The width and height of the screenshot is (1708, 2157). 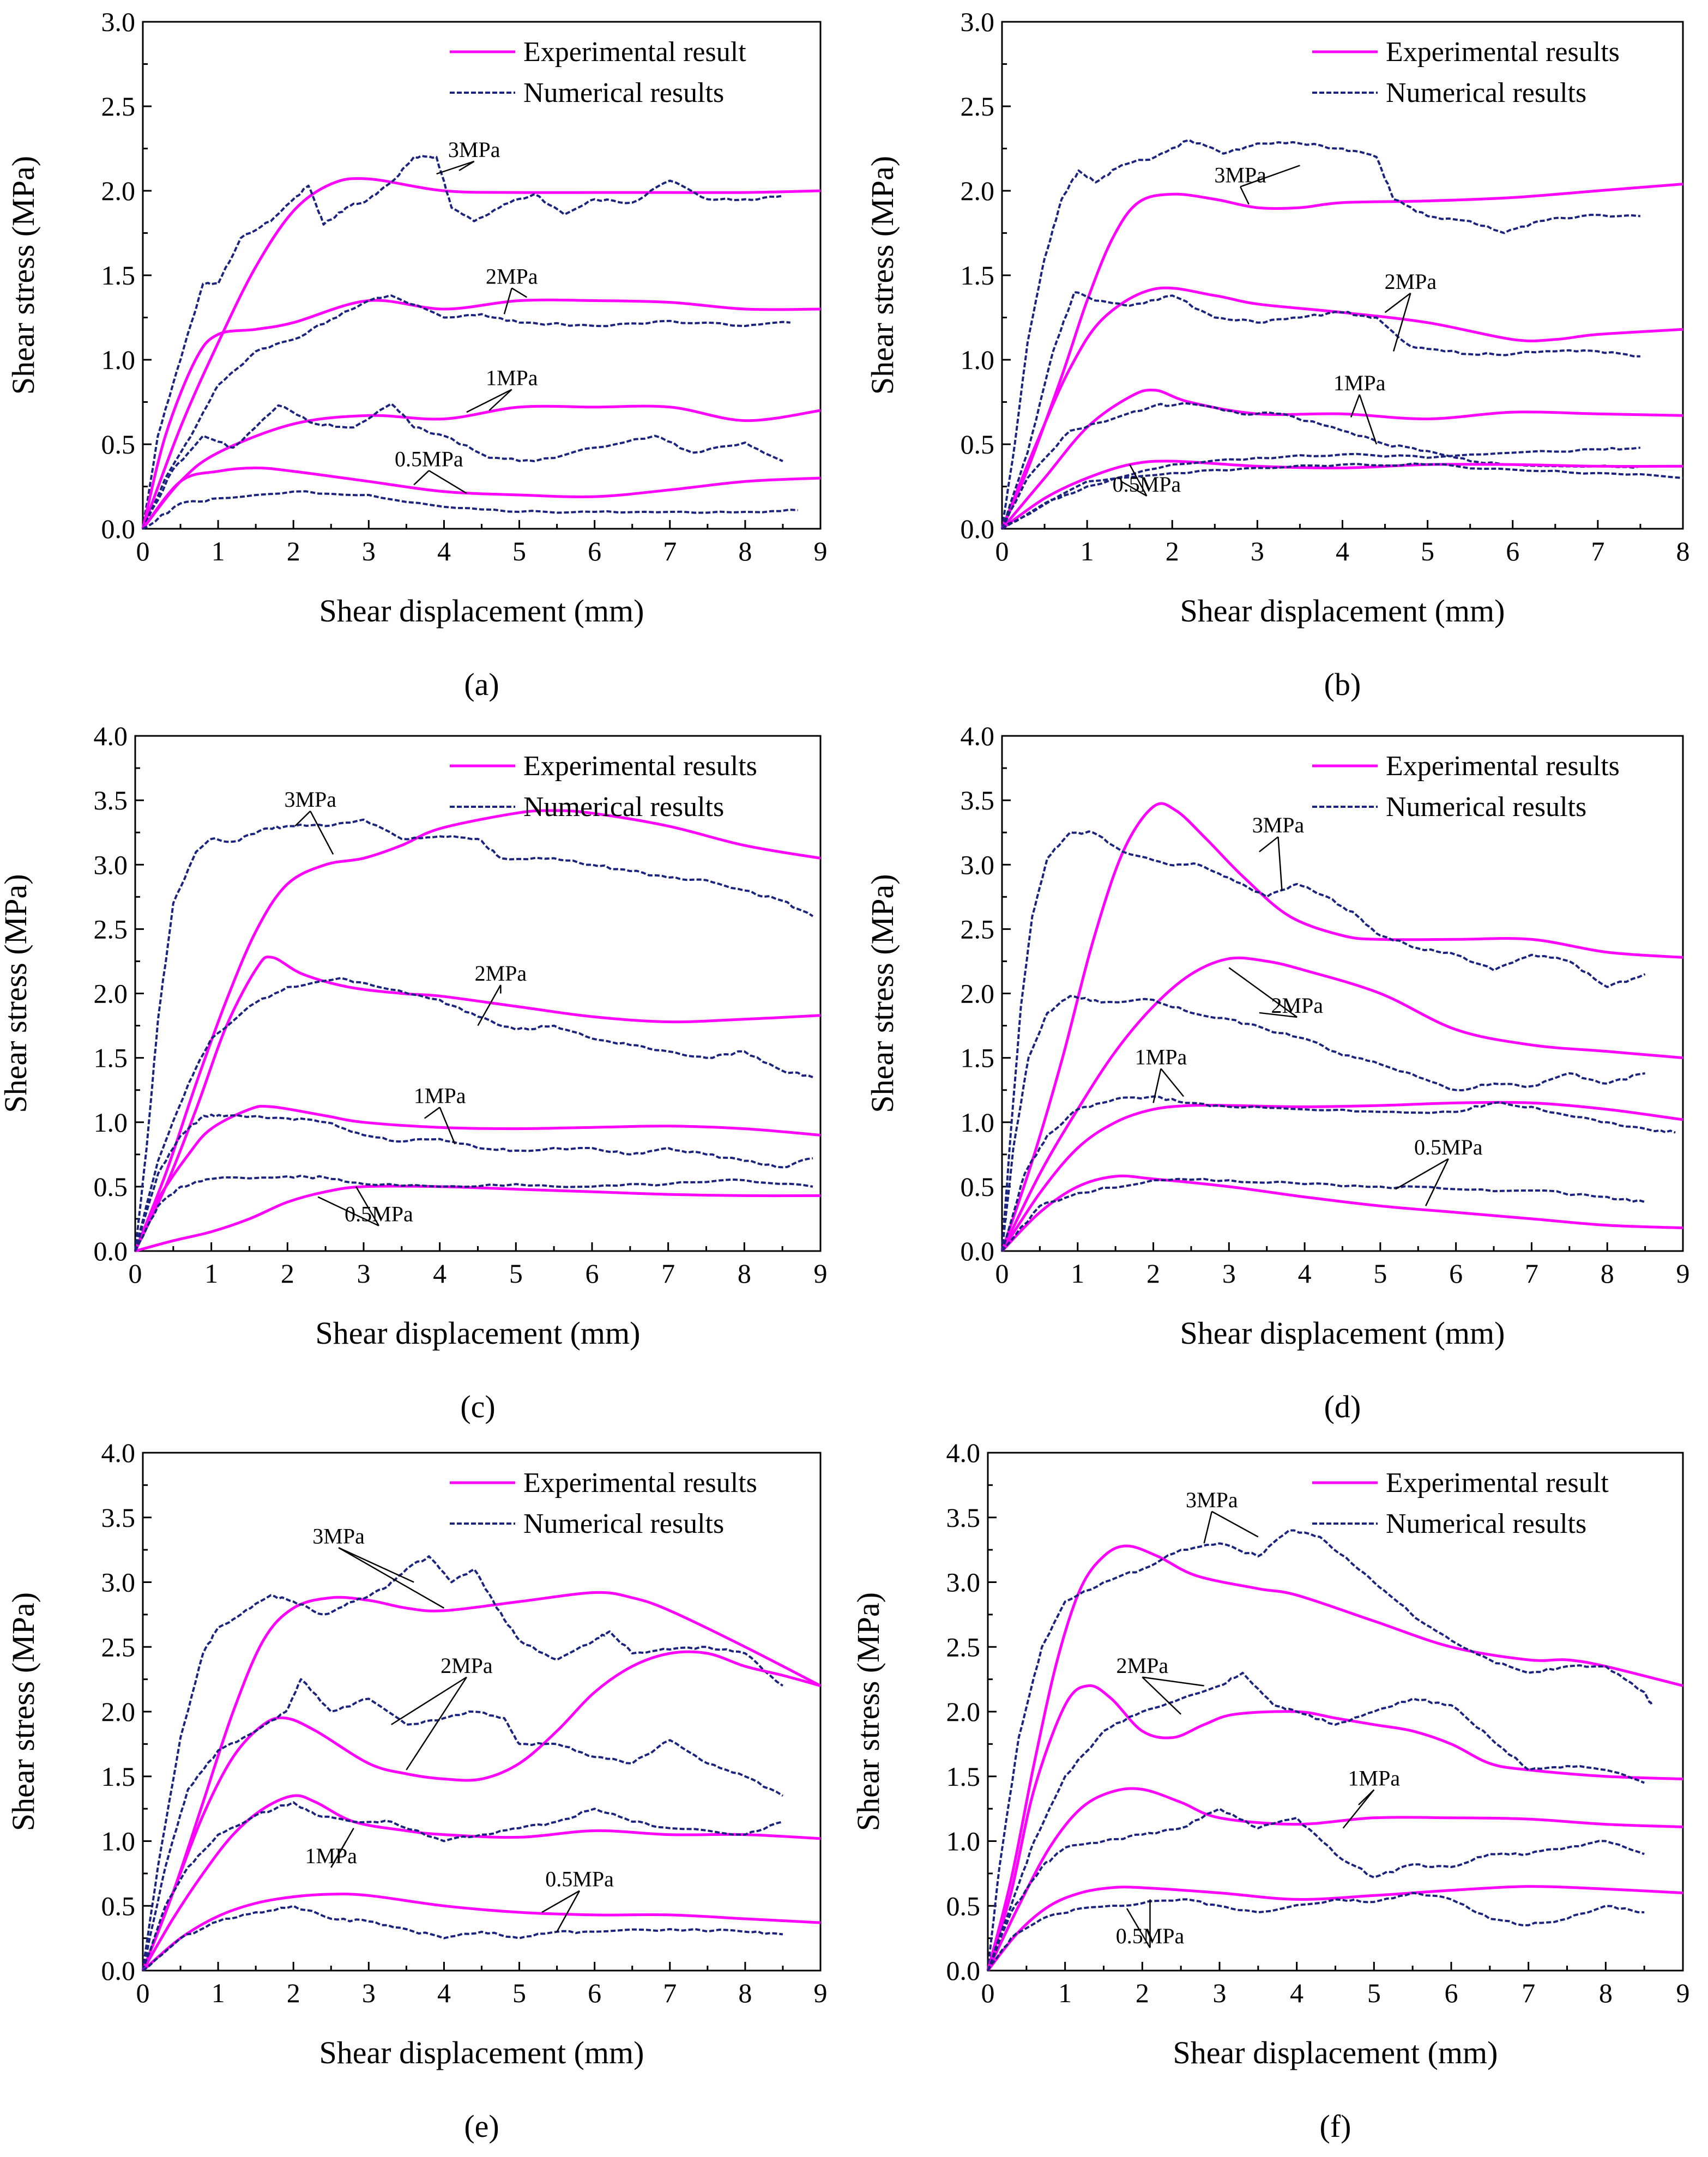 I want to click on y-tick-label: 4.0, so click(x=118, y=1452).